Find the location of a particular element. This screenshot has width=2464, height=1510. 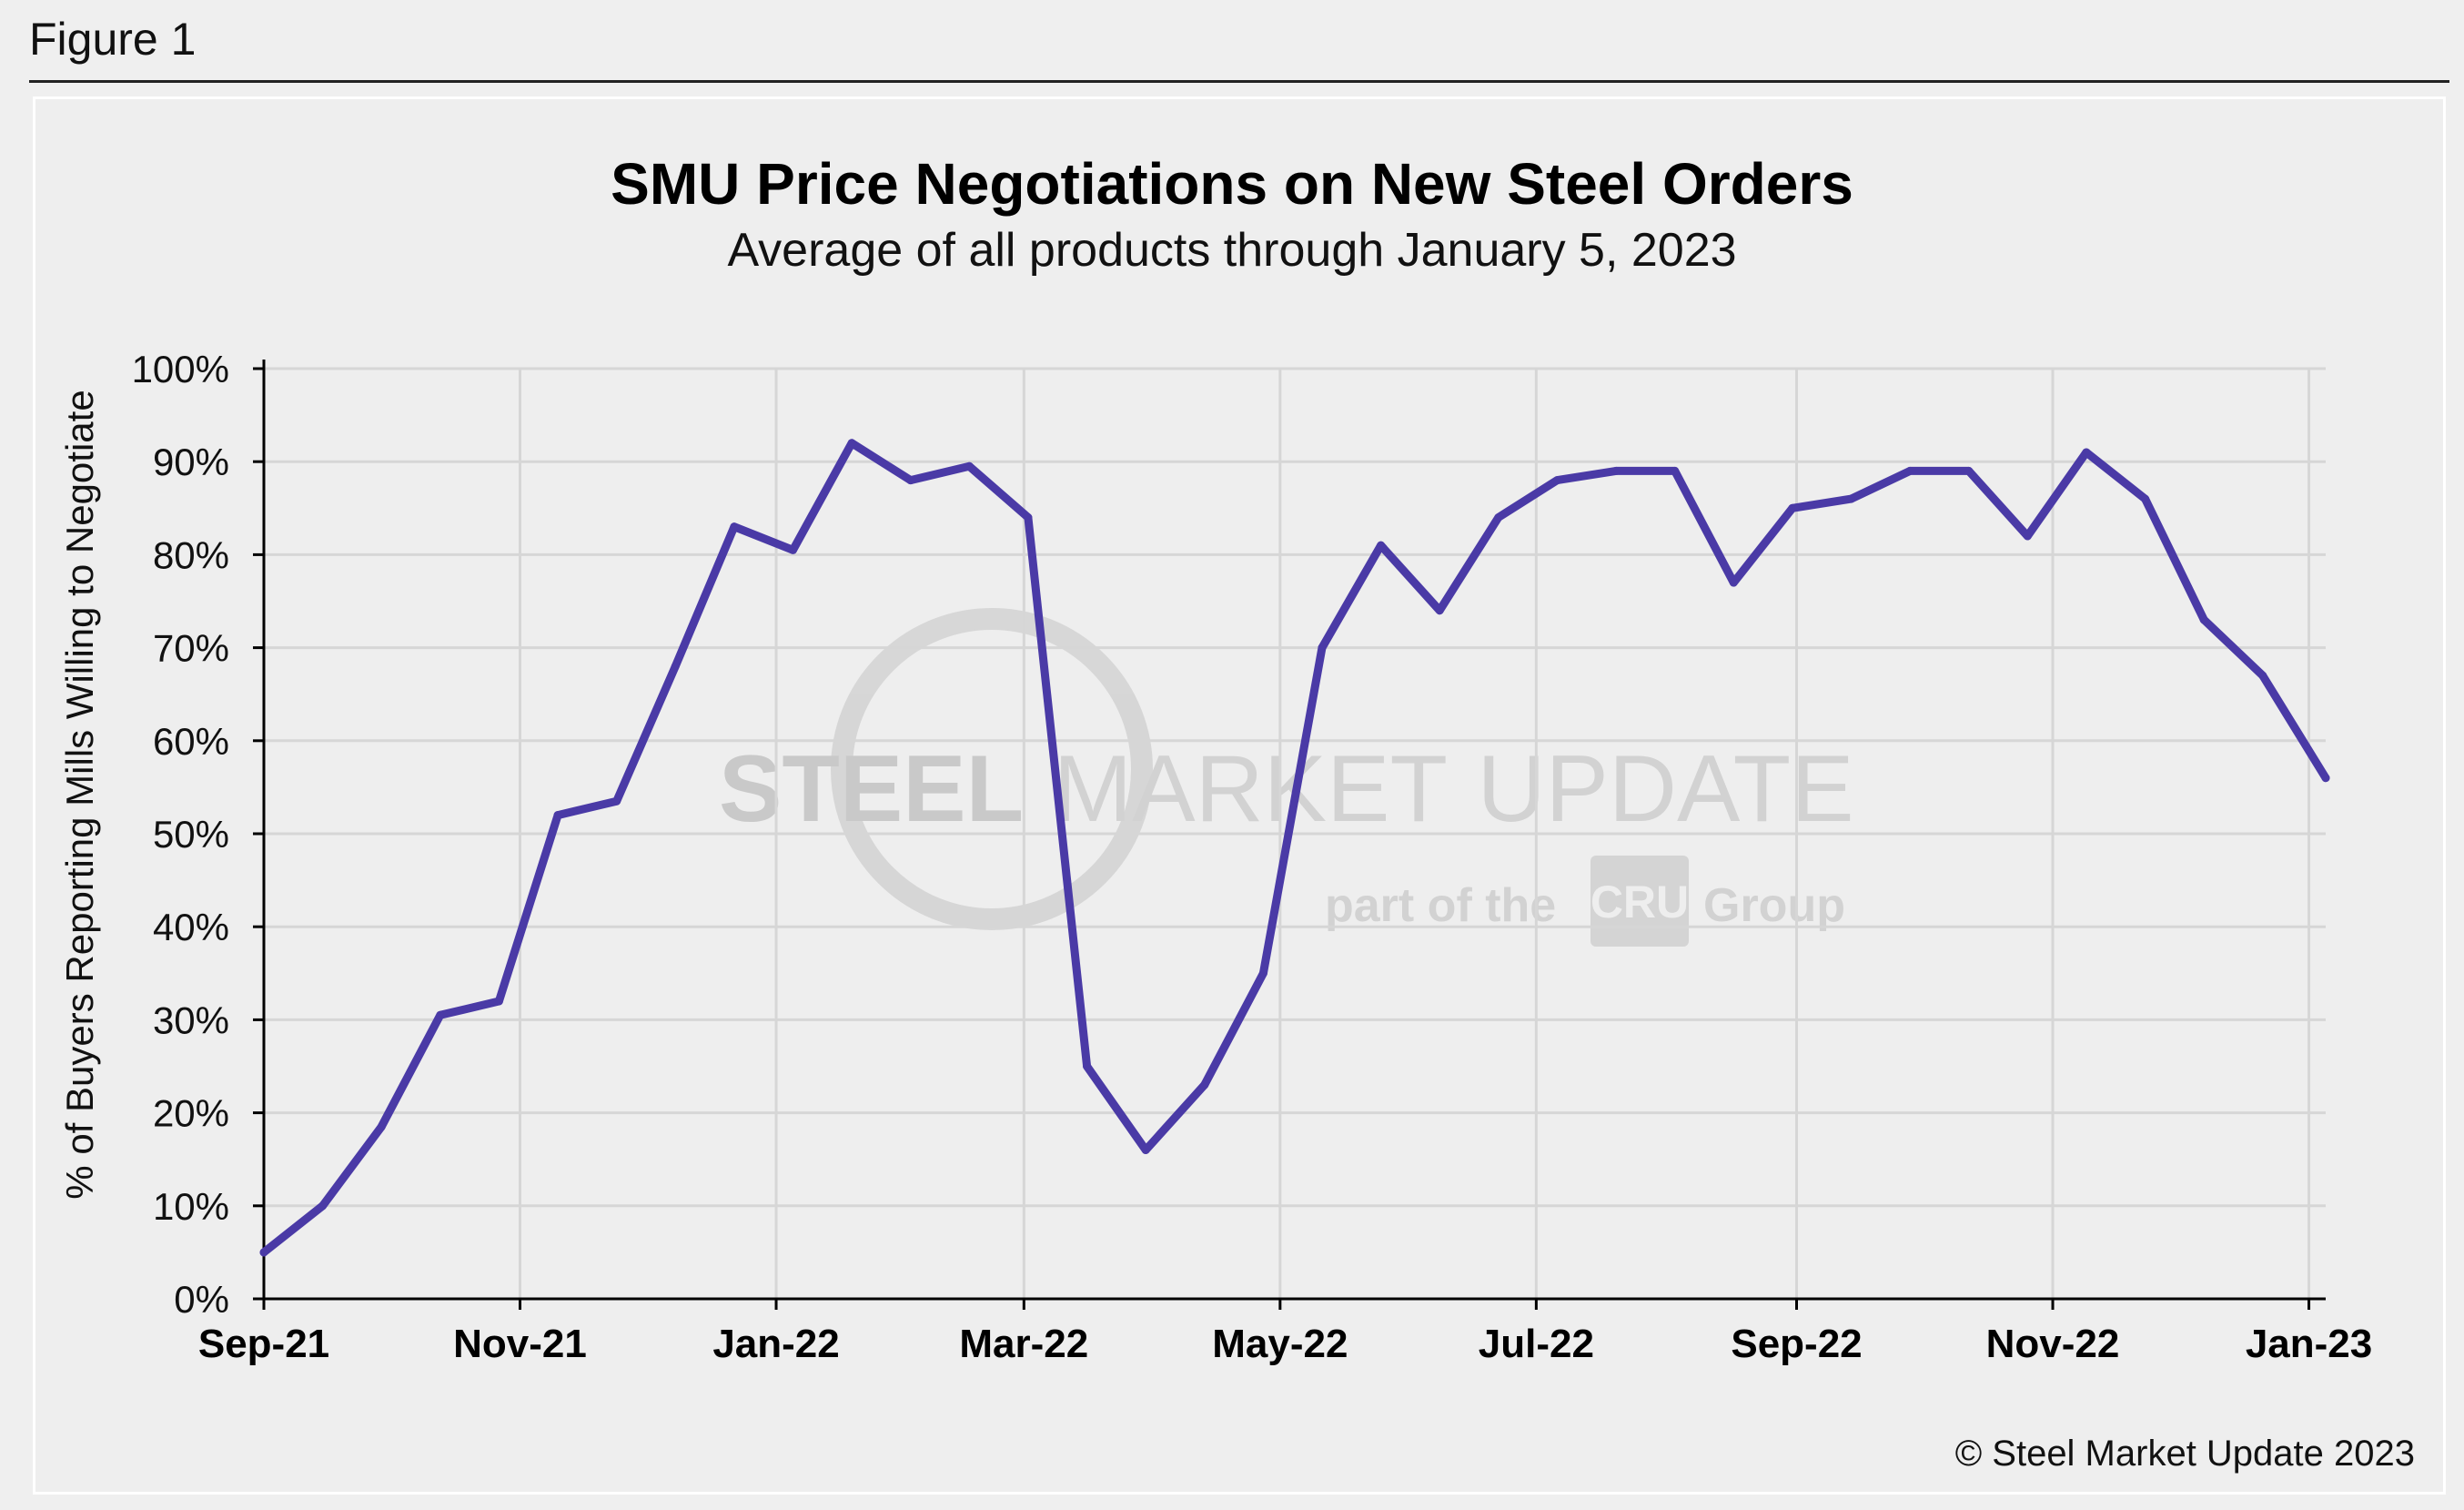

watermark-group: Group is located at coordinates (1774, 905).